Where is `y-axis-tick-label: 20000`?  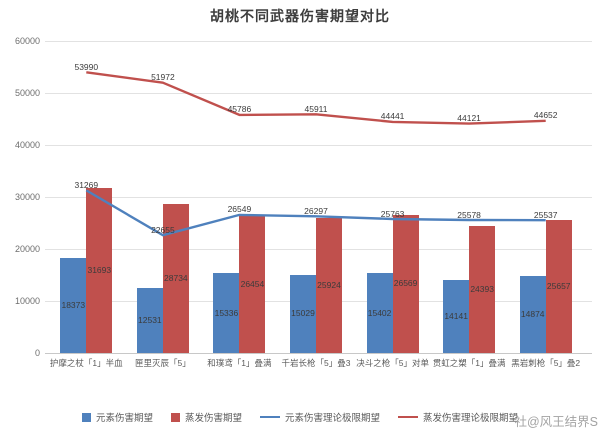
y-axis-tick-label: 20000 is located at coordinates (27, 249).